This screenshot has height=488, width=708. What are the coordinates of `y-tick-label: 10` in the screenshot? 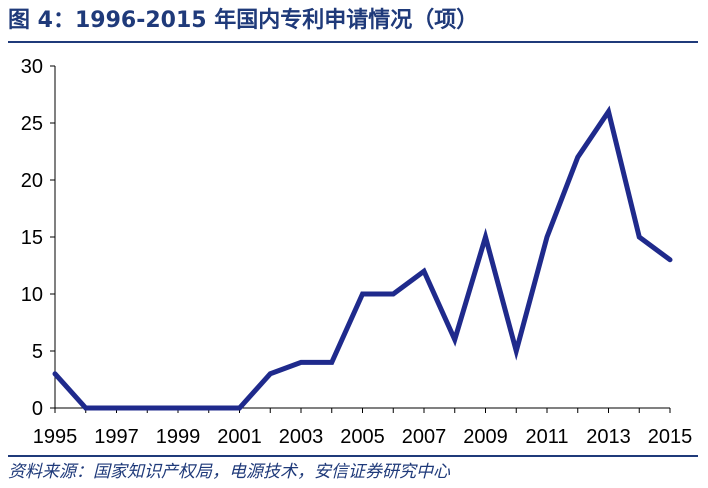 It's located at (32, 295).